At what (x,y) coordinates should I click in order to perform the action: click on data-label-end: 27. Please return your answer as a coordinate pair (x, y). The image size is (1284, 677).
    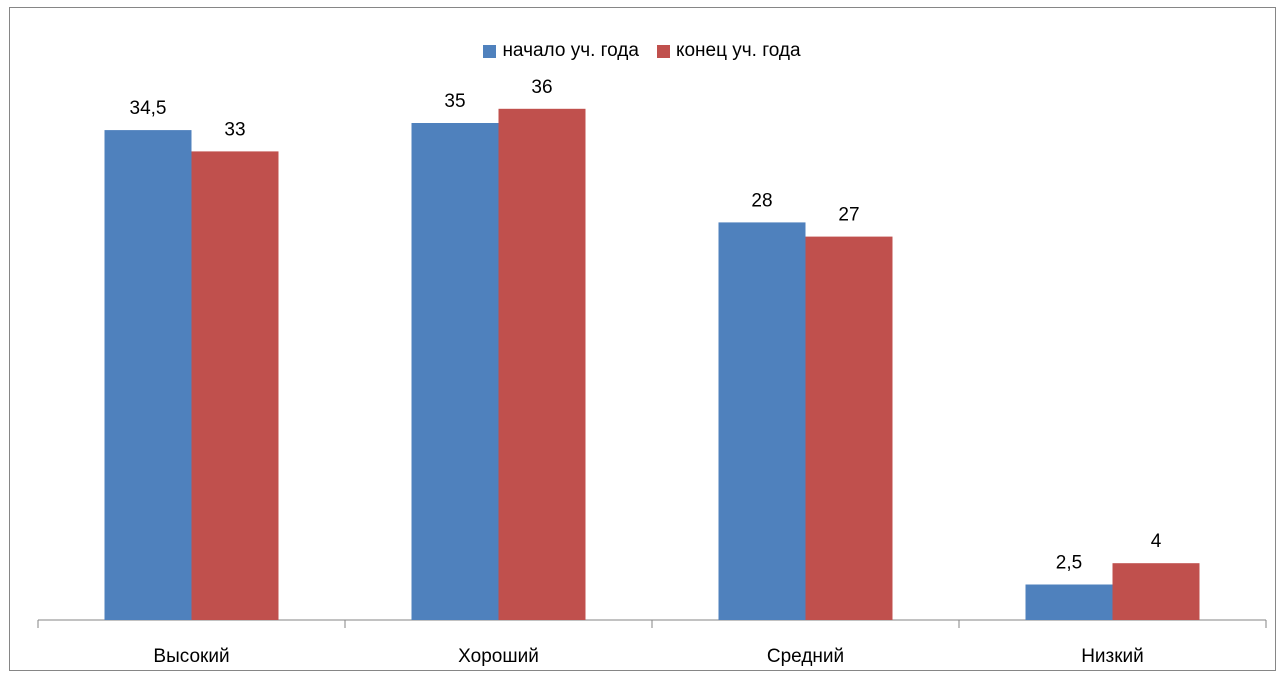
    Looking at the image, I should click on (848, 215).